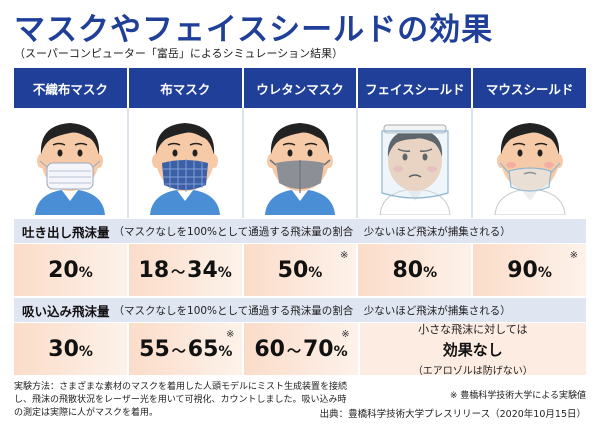 This screenshot has height=425, width=600. Describe the element at coordinates (517, 396) in the screenshot. I see `footnote: ※ 豊橋科学技術大学による実験値` at that location.